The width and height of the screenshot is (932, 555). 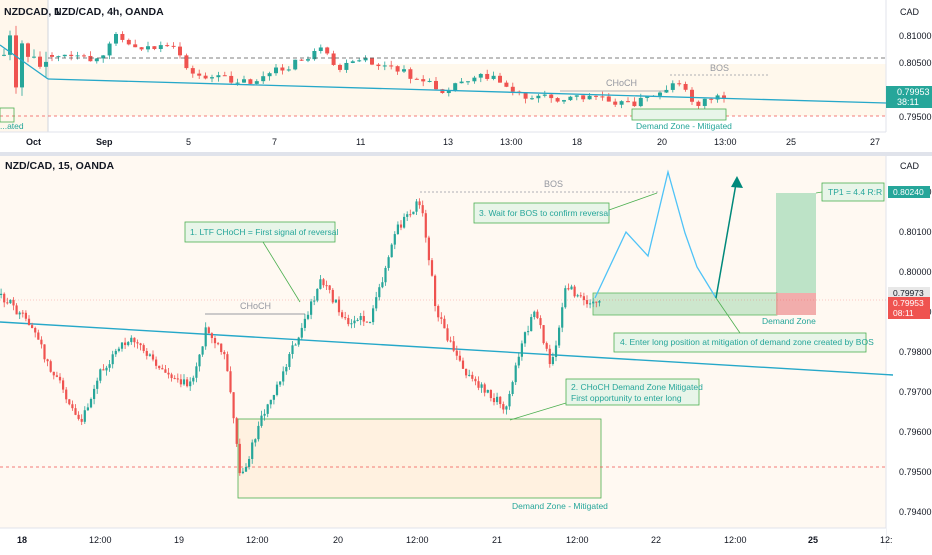 What do you see at coordinates (621, 83) in the screenshot?
I see `top-choch-label: CHoCH` at bounding box center [621, 83].